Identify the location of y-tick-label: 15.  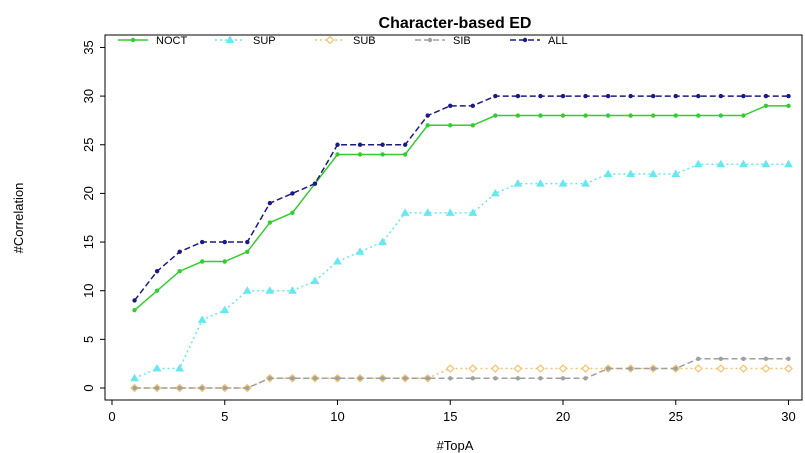
(88, 242).